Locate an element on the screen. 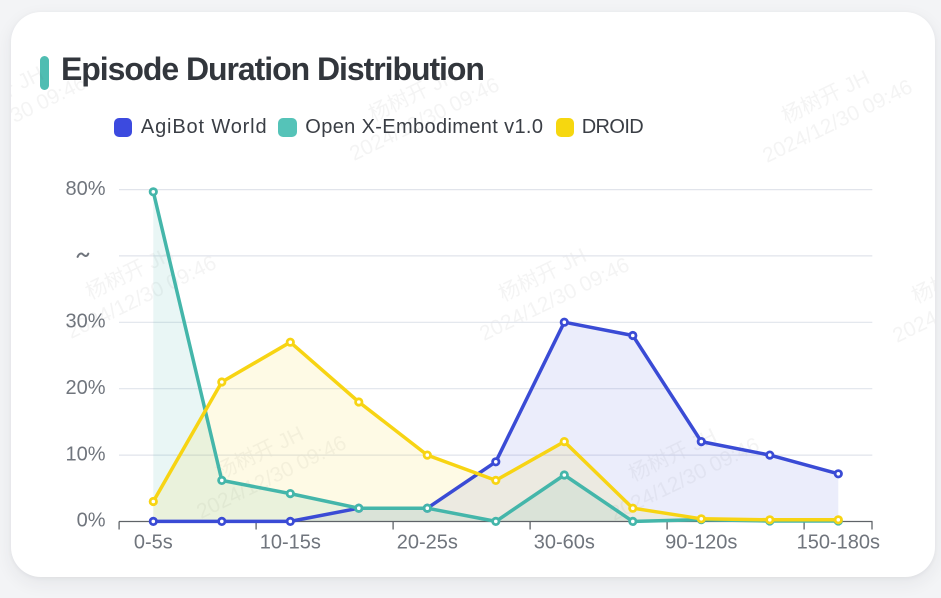 This screenshot has height=598, width=941. svg-text: 20-25s is located at coordinates (427, 542).